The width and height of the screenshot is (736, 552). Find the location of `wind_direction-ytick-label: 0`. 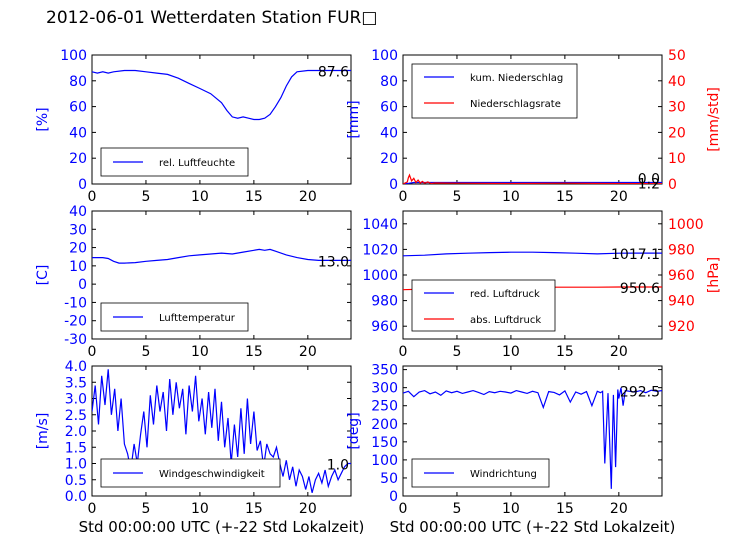

wind_direction-ytick-label: 0 is located at coordinates (393, 497).